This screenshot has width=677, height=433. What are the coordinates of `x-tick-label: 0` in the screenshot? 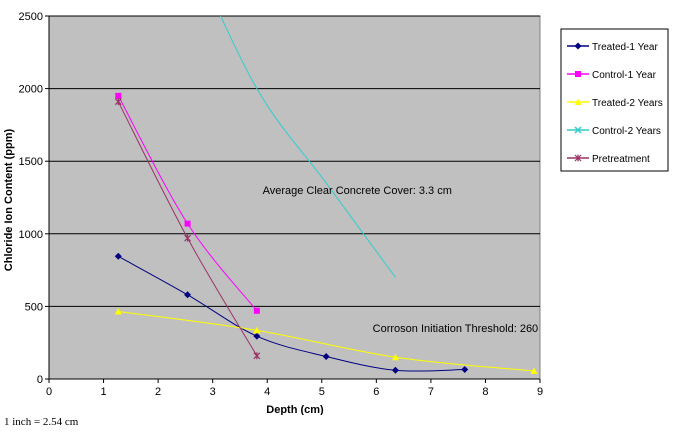 It's located at (49, 392).